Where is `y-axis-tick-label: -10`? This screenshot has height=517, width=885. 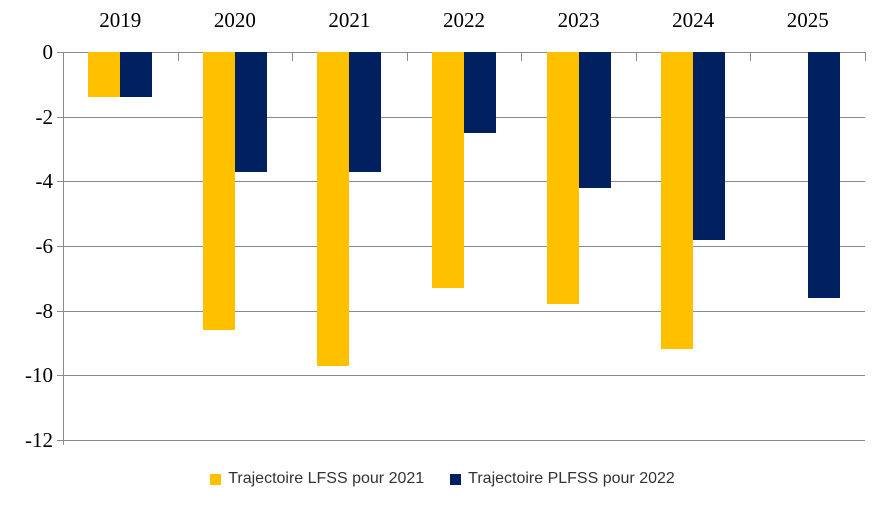
y-axis-tick-label: -10 is located at coordinates (39, 375).